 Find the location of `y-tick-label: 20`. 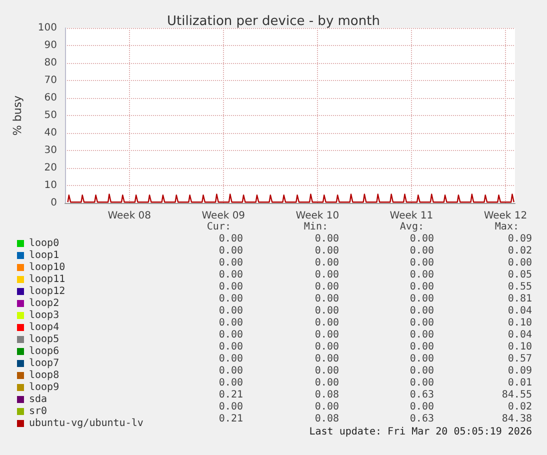

y-tick-label: 20 is located at coordinates (50, 168).